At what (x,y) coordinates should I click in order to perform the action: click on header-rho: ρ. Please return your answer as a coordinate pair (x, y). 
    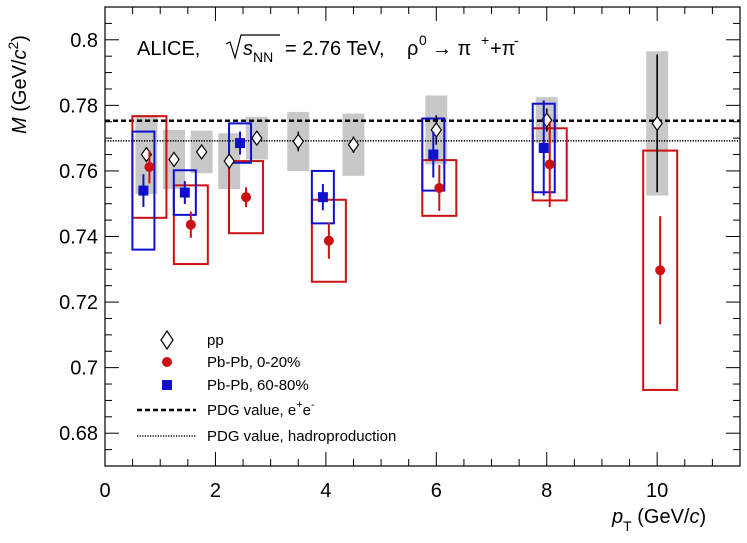
    Looking at the image, I should click on (412, 49).